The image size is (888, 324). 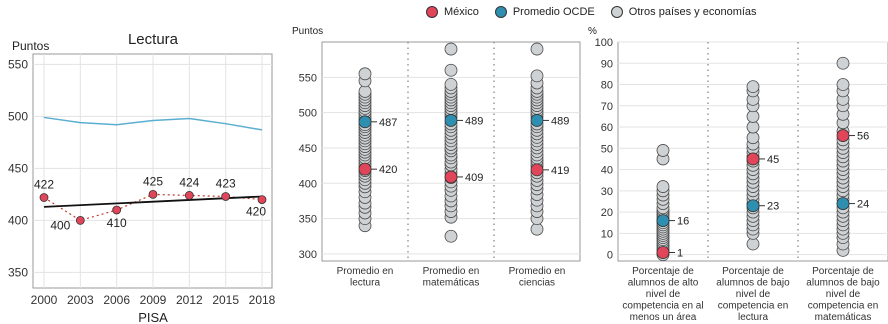 What do you see at coordinates (18, 168) in the screenshot?
I see `y-tick-label-1: 450` at bounding box center [18, 168].